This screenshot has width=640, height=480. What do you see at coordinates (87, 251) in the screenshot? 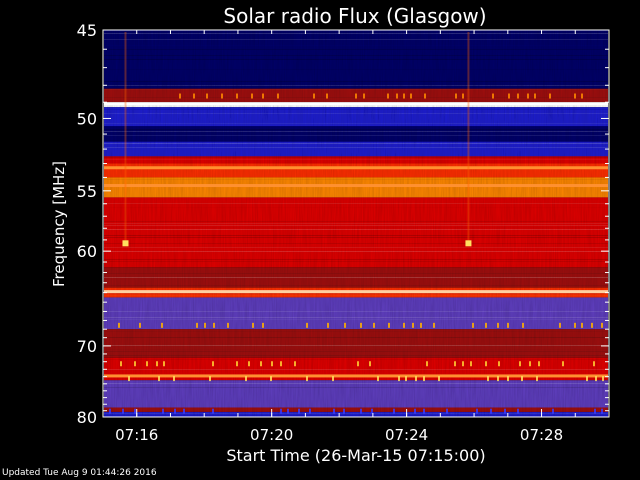
I see `y-tick-label-60: 60` at bounding box center [87, 251].